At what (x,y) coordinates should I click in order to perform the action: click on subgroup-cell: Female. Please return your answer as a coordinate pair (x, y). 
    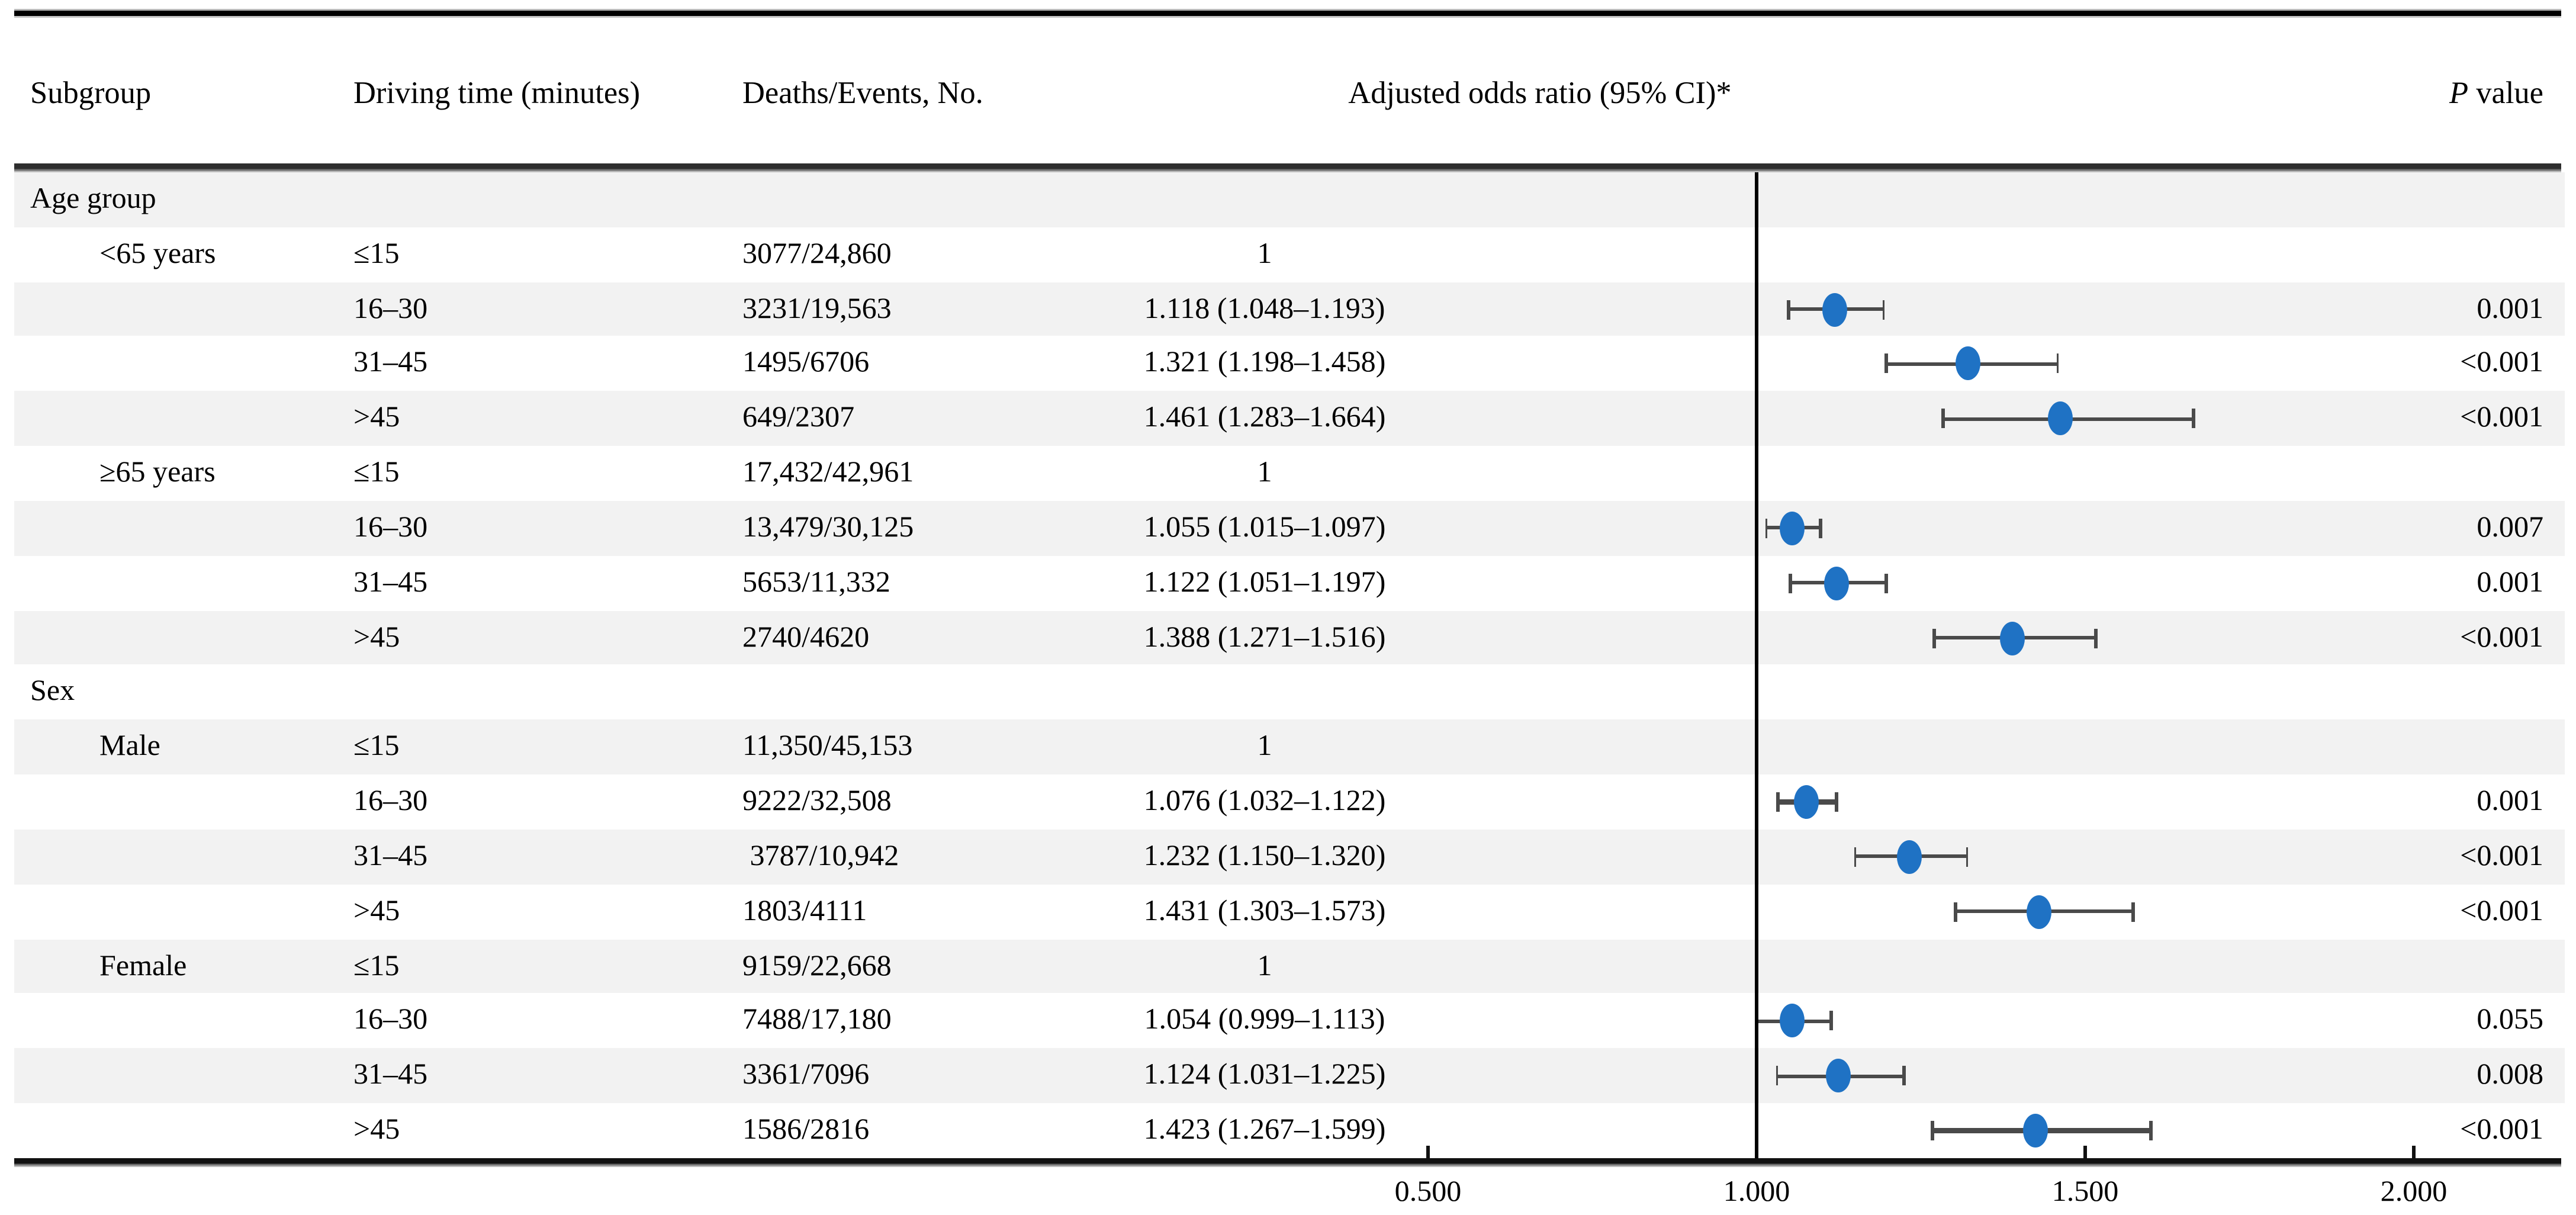
    Looking at the image, I should click on (143, 964).